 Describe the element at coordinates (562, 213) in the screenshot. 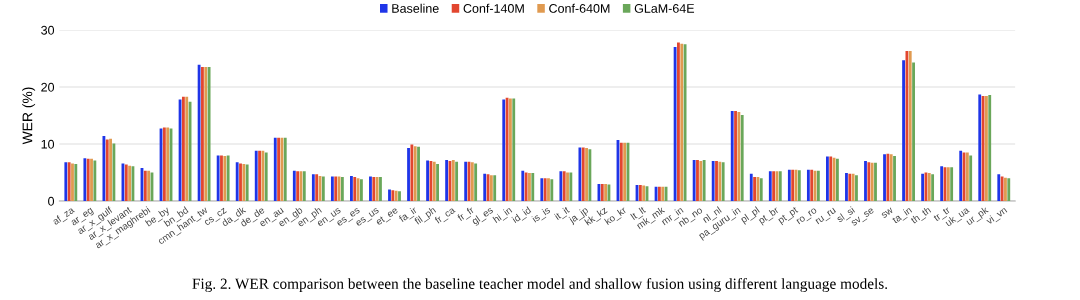

I see `x-tick-label: it_it` at that location.